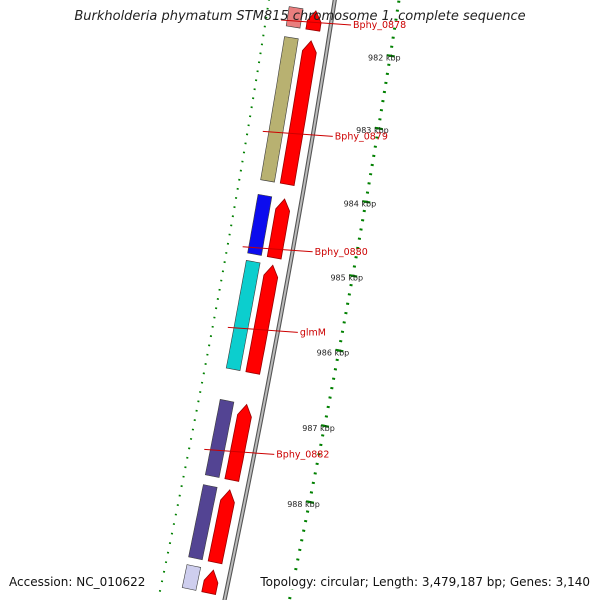  I want to click on tick-label: 982 kbp, so click(384, 57).